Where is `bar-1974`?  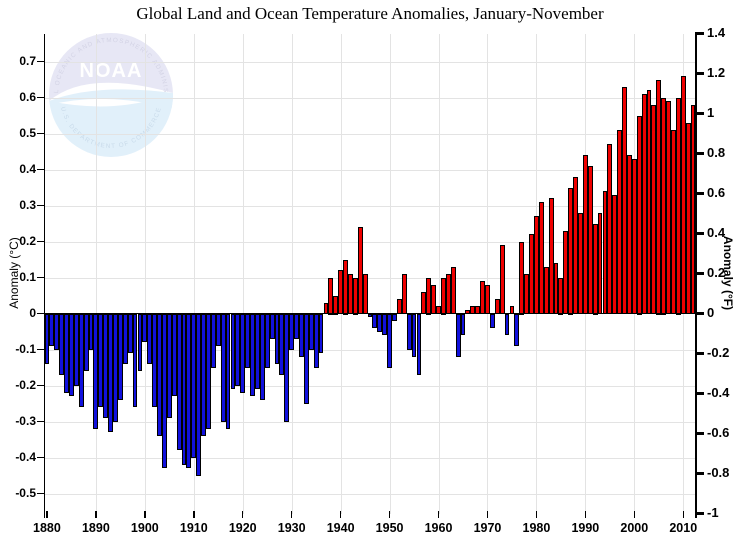
bar-1974 is located at coordinates (507, 324).